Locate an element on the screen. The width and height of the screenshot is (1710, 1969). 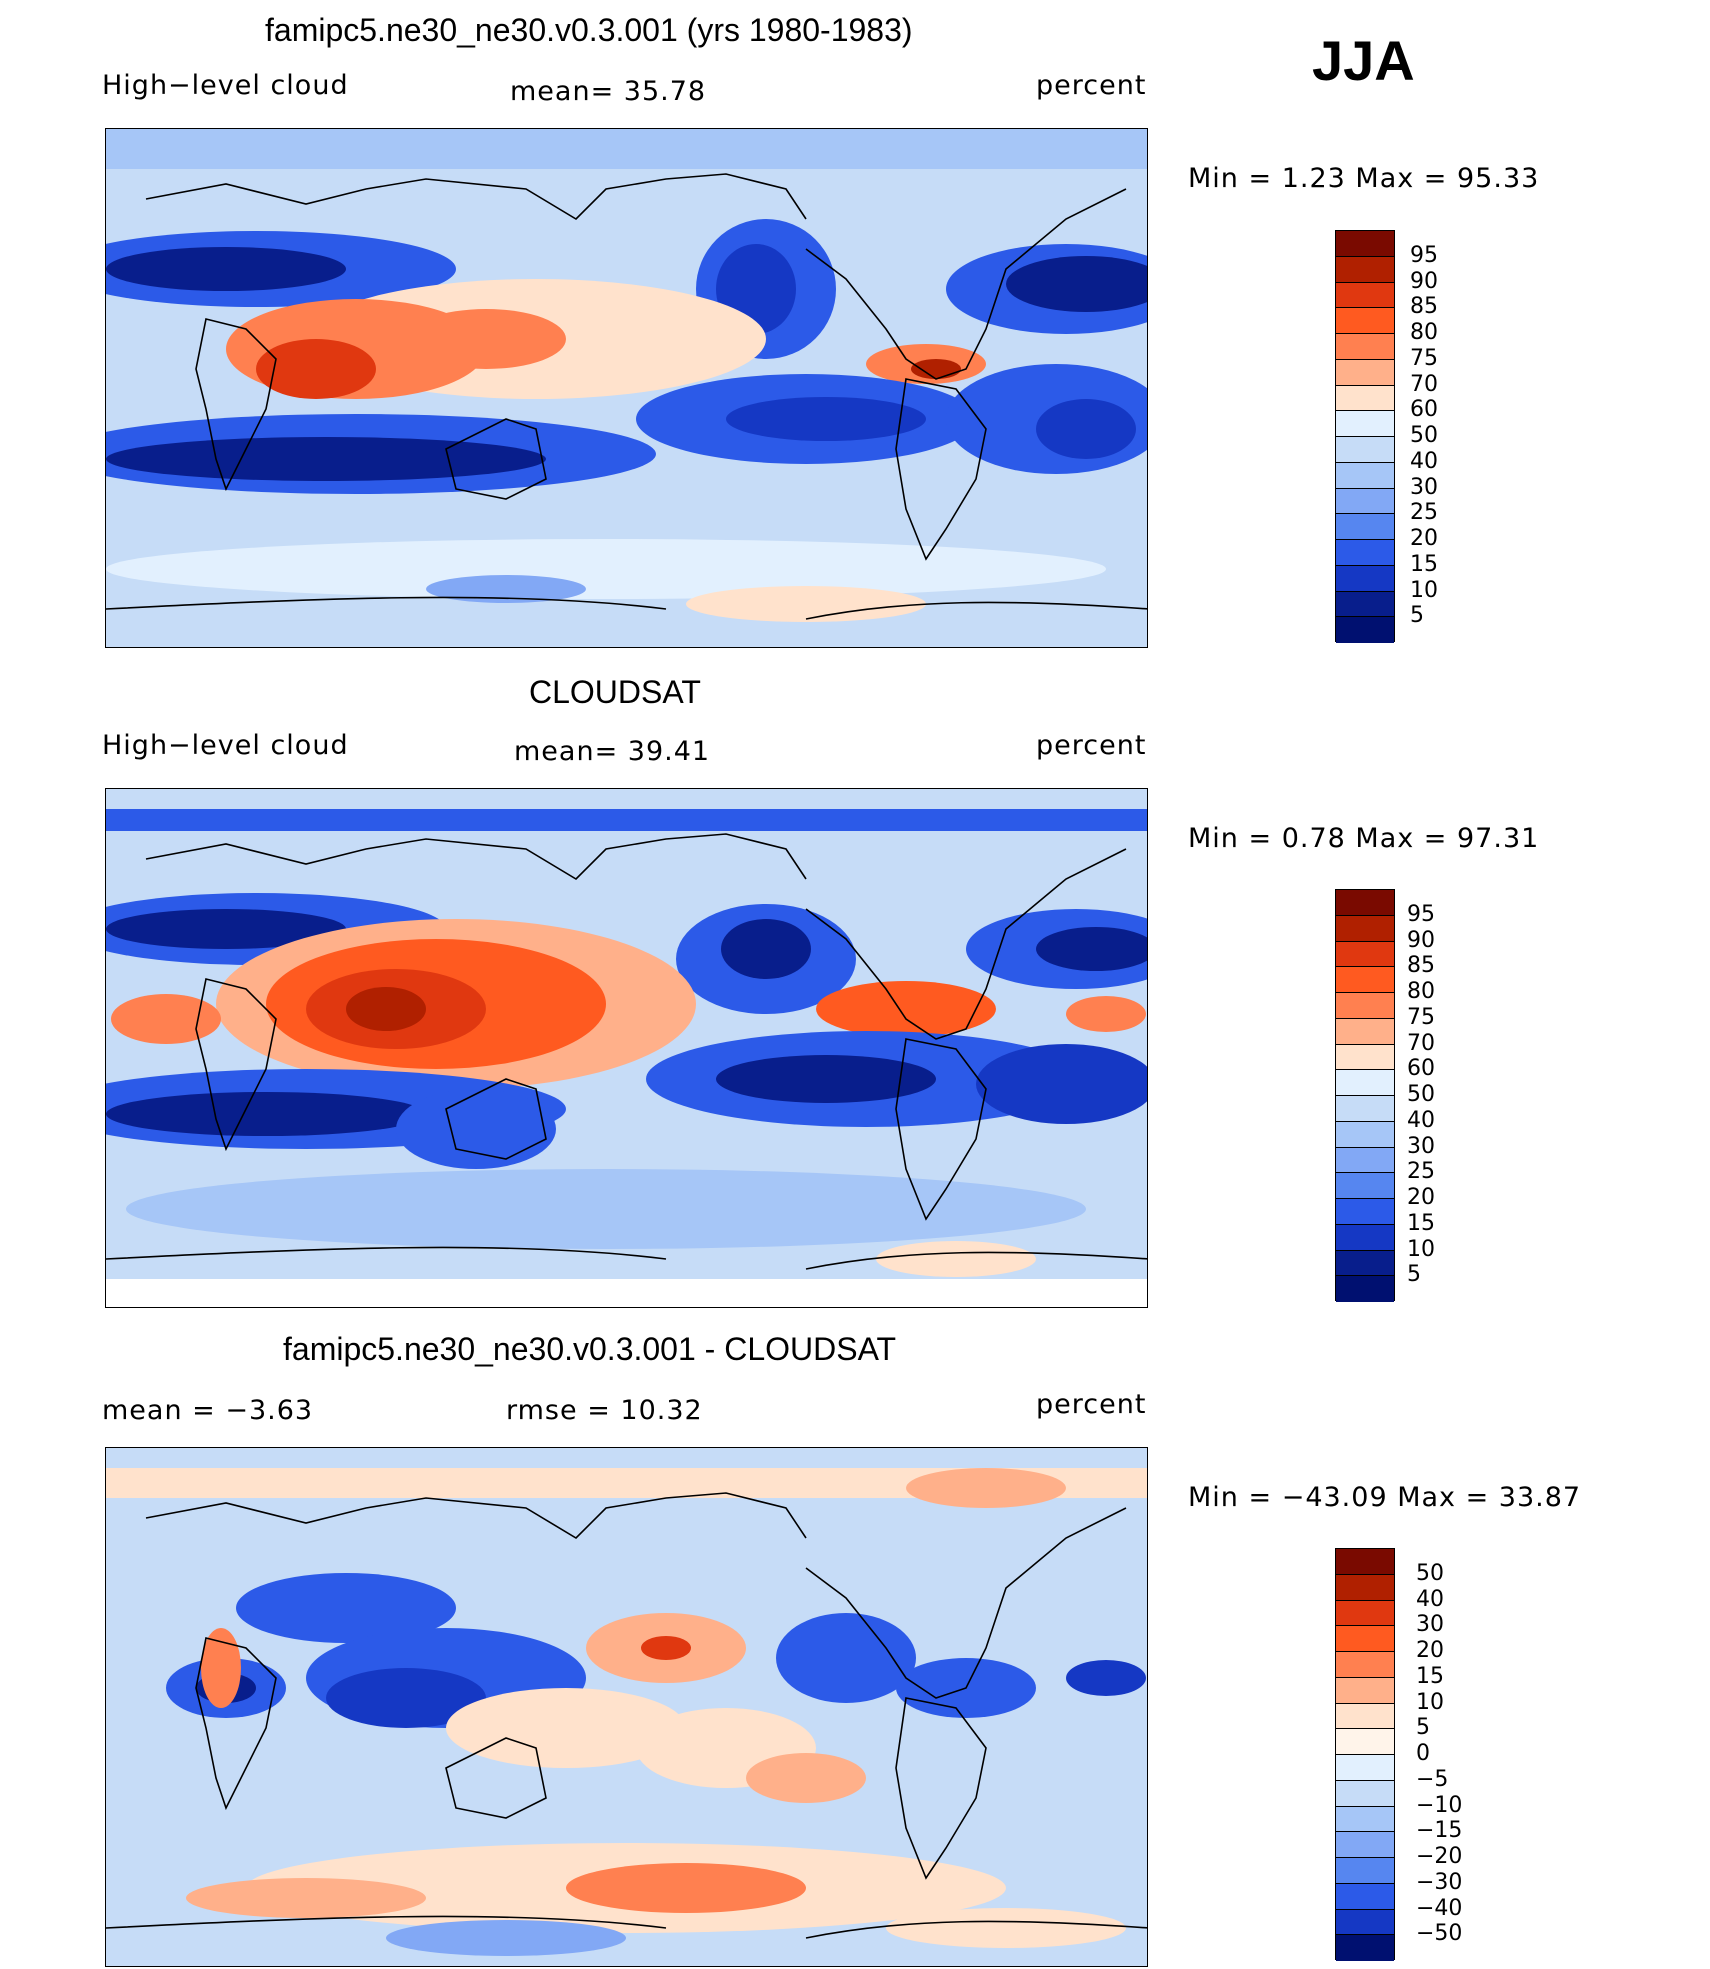
panel-2-minmax: Min = 0.78 Max = 97.31 is located at coordinates (1364, 838).